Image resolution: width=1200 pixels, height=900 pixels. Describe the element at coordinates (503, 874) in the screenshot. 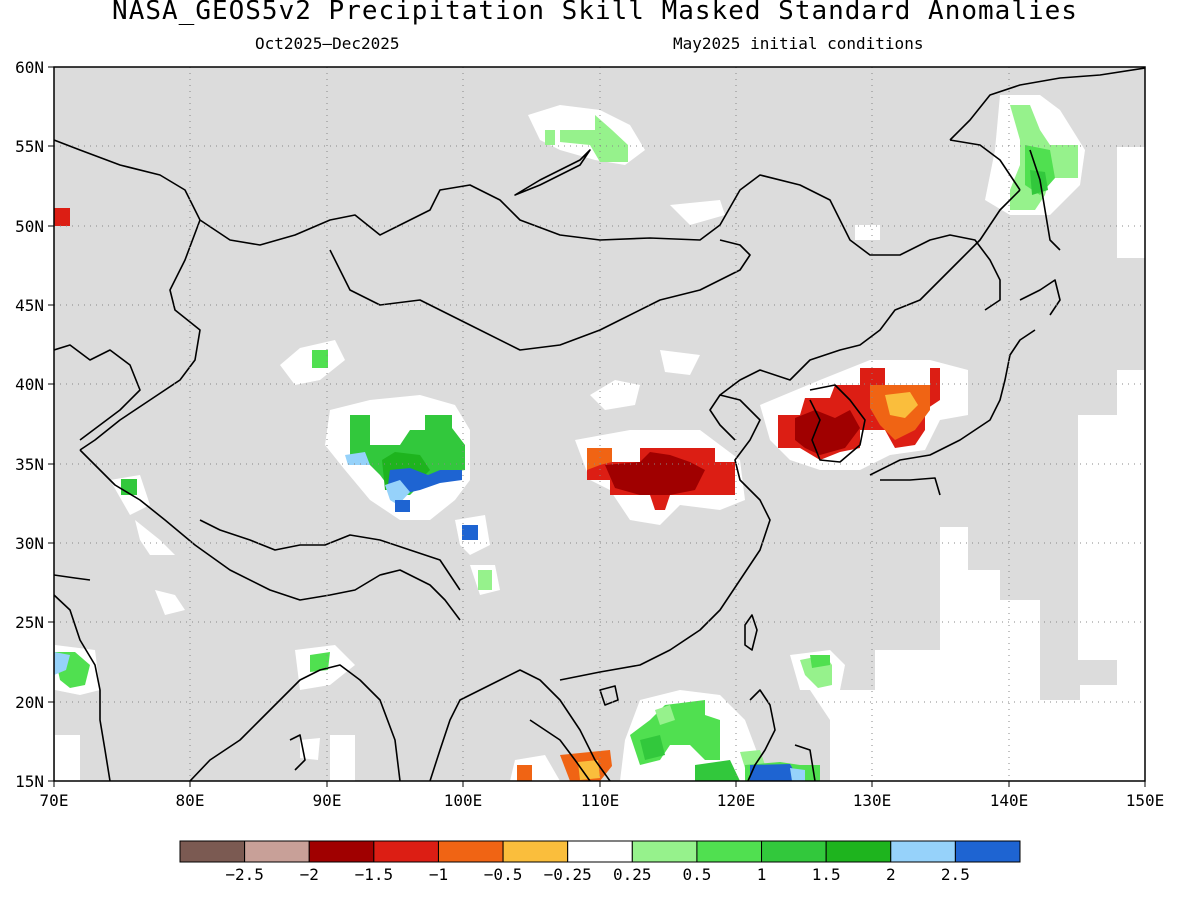

I see `colorbar-label: −0.5` at that location.